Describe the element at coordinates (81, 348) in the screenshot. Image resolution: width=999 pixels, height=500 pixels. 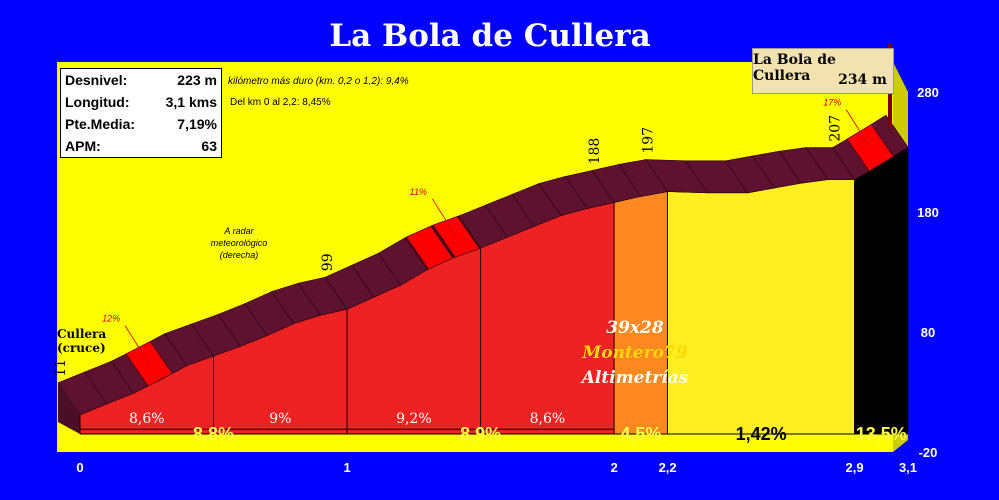
I see `start-detail: (cruce)` at that location.